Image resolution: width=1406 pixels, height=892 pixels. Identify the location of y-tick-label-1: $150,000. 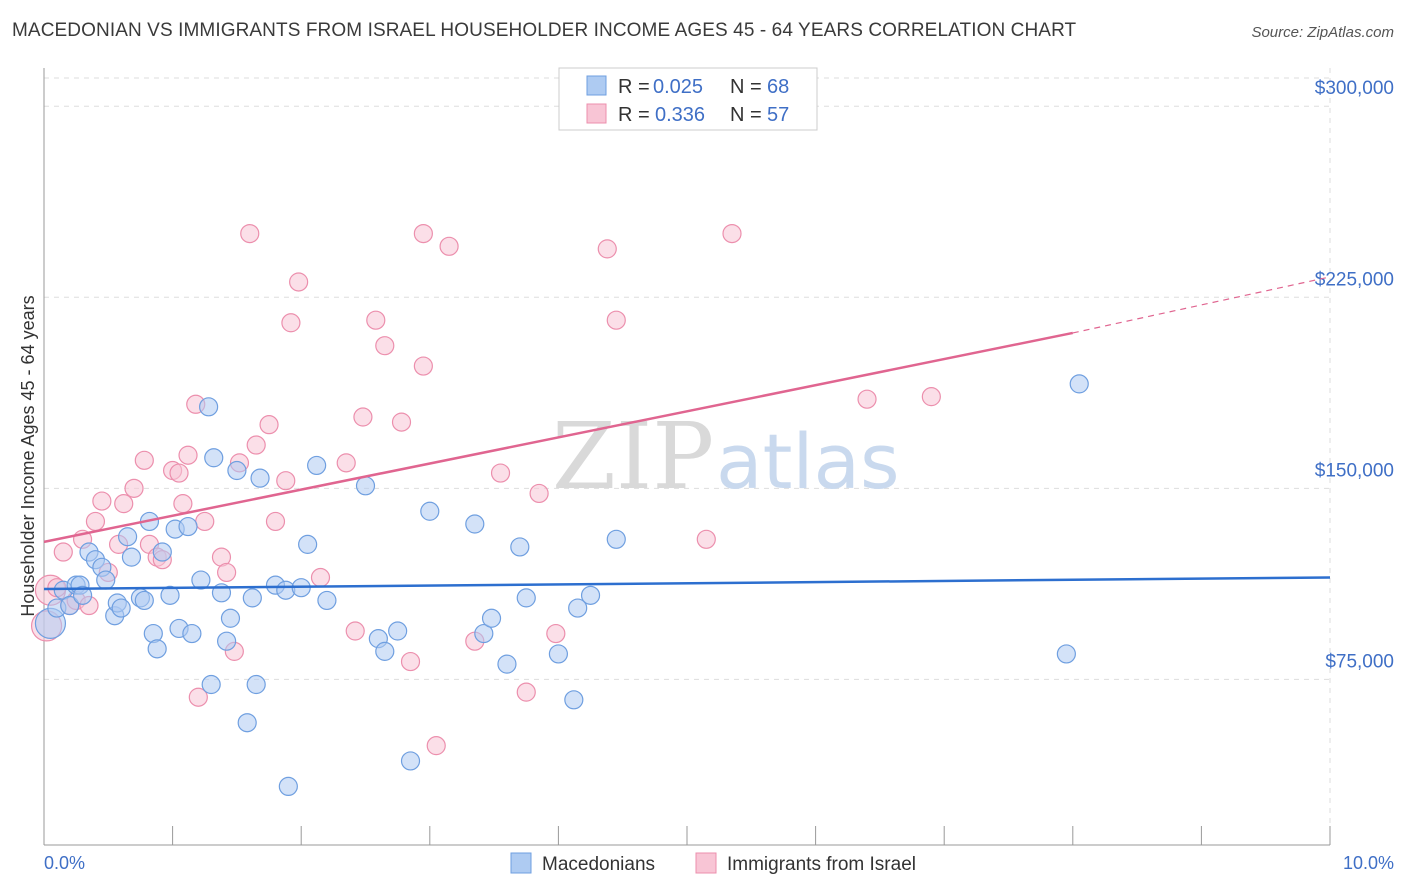
(1354, 470).